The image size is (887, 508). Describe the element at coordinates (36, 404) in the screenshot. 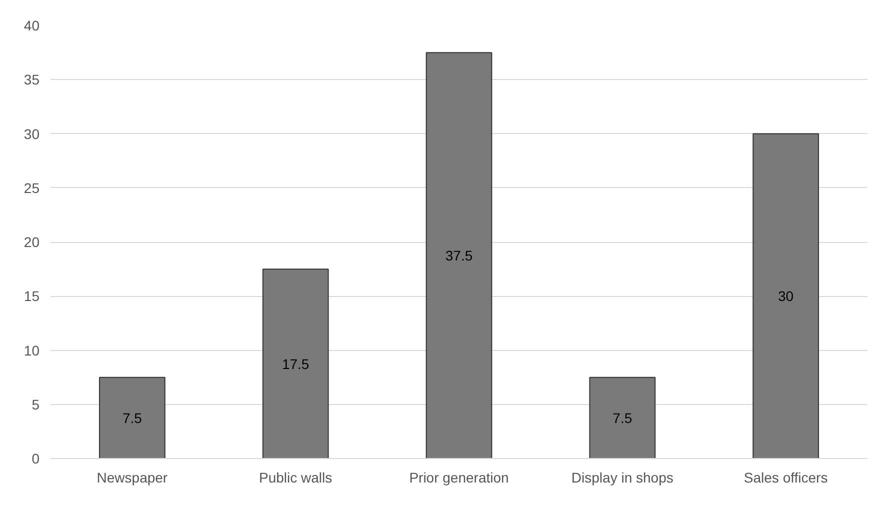

I see `y-tick-label: 5` at that location.